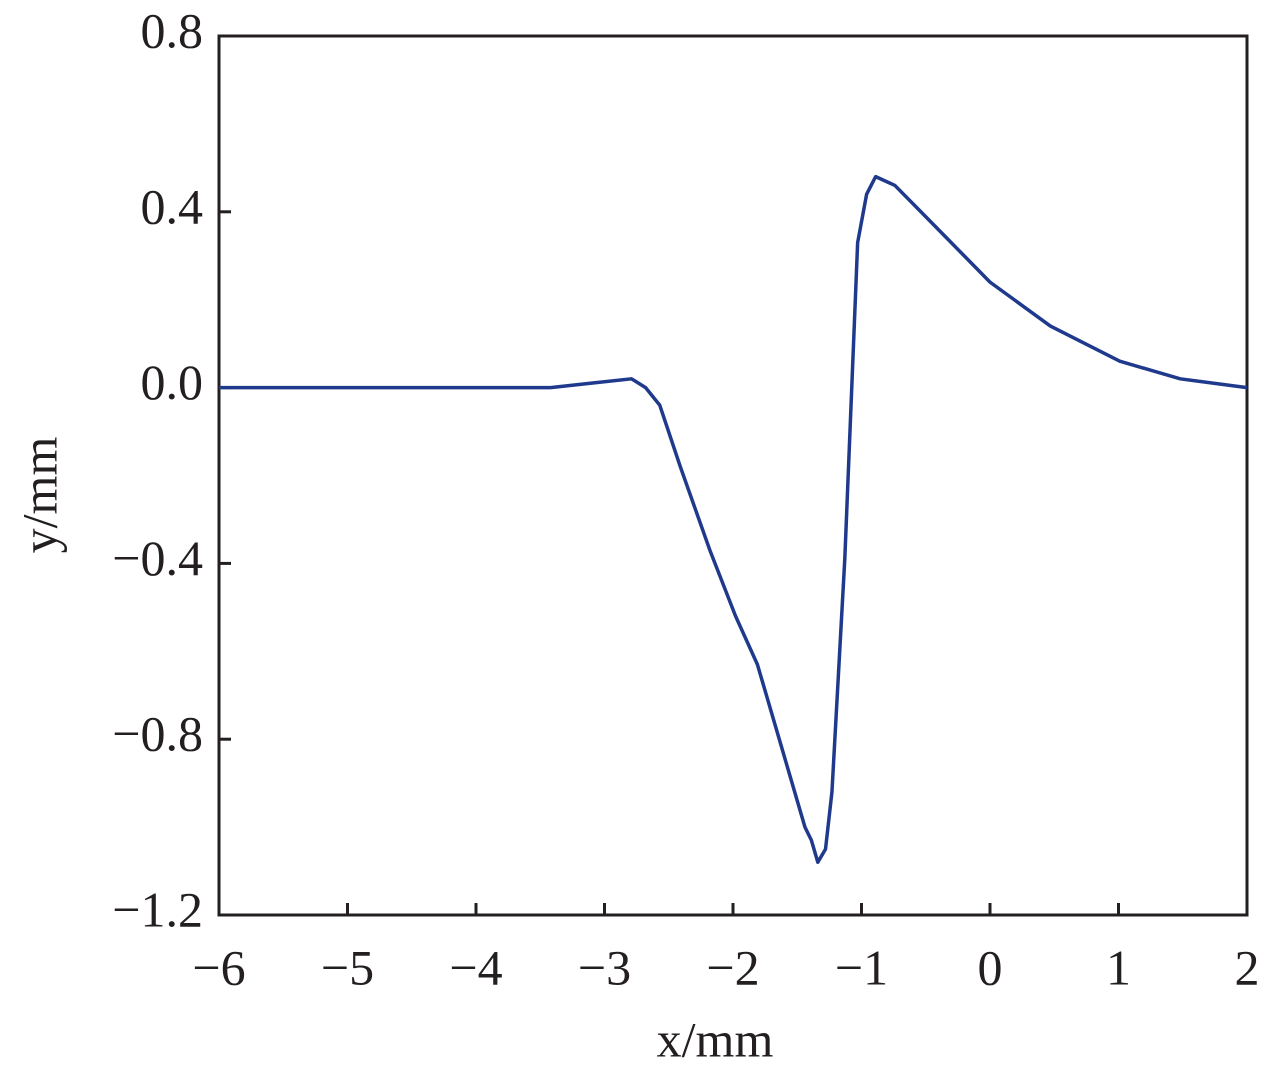 The image size is (1262, 1083). I want to click on x-tick-label: −4, so click(475, 967).